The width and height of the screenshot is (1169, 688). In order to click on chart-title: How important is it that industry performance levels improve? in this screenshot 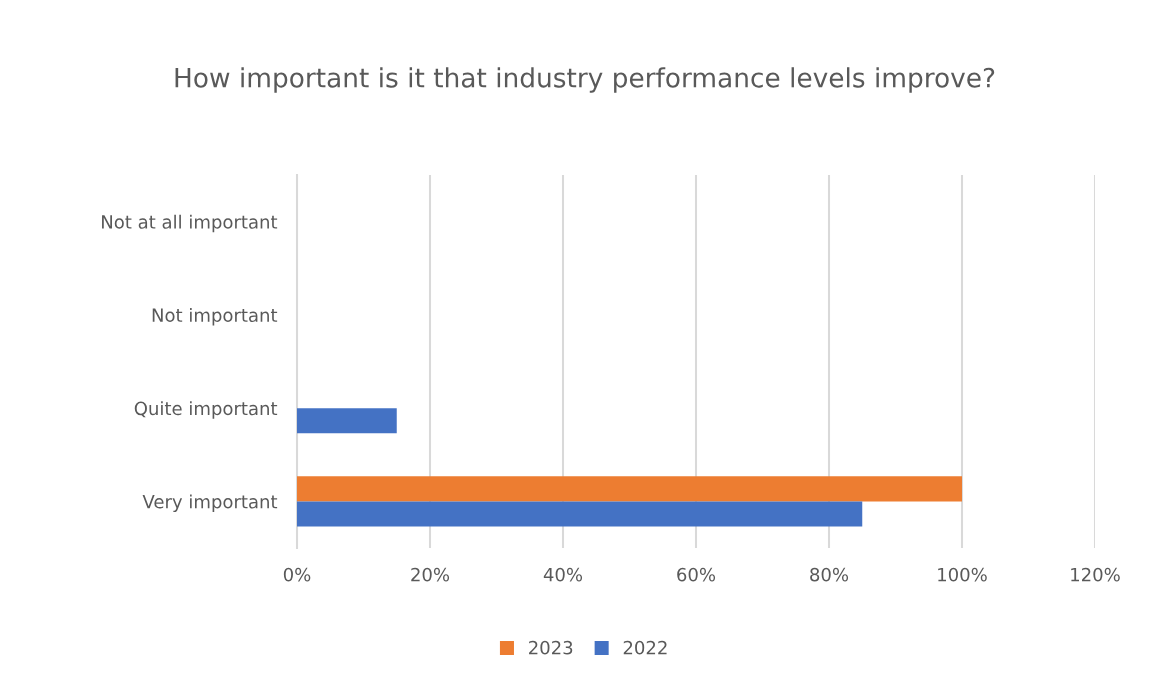, I will do `click(585, 80)`.